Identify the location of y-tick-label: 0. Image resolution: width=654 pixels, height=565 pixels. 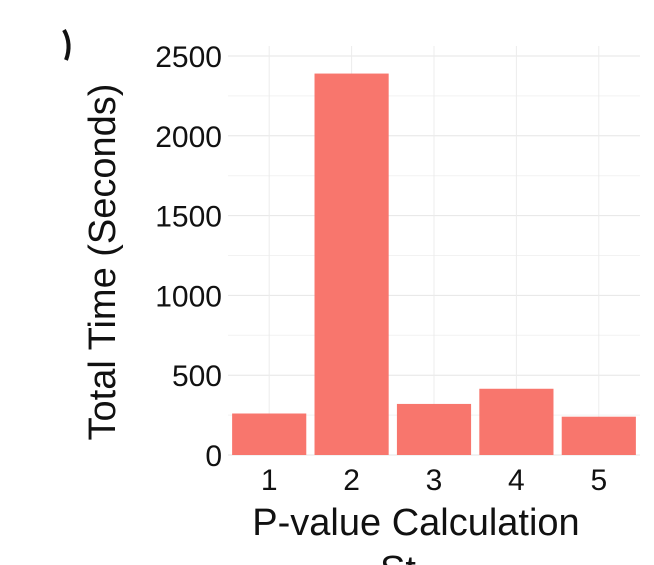
(213, 456).